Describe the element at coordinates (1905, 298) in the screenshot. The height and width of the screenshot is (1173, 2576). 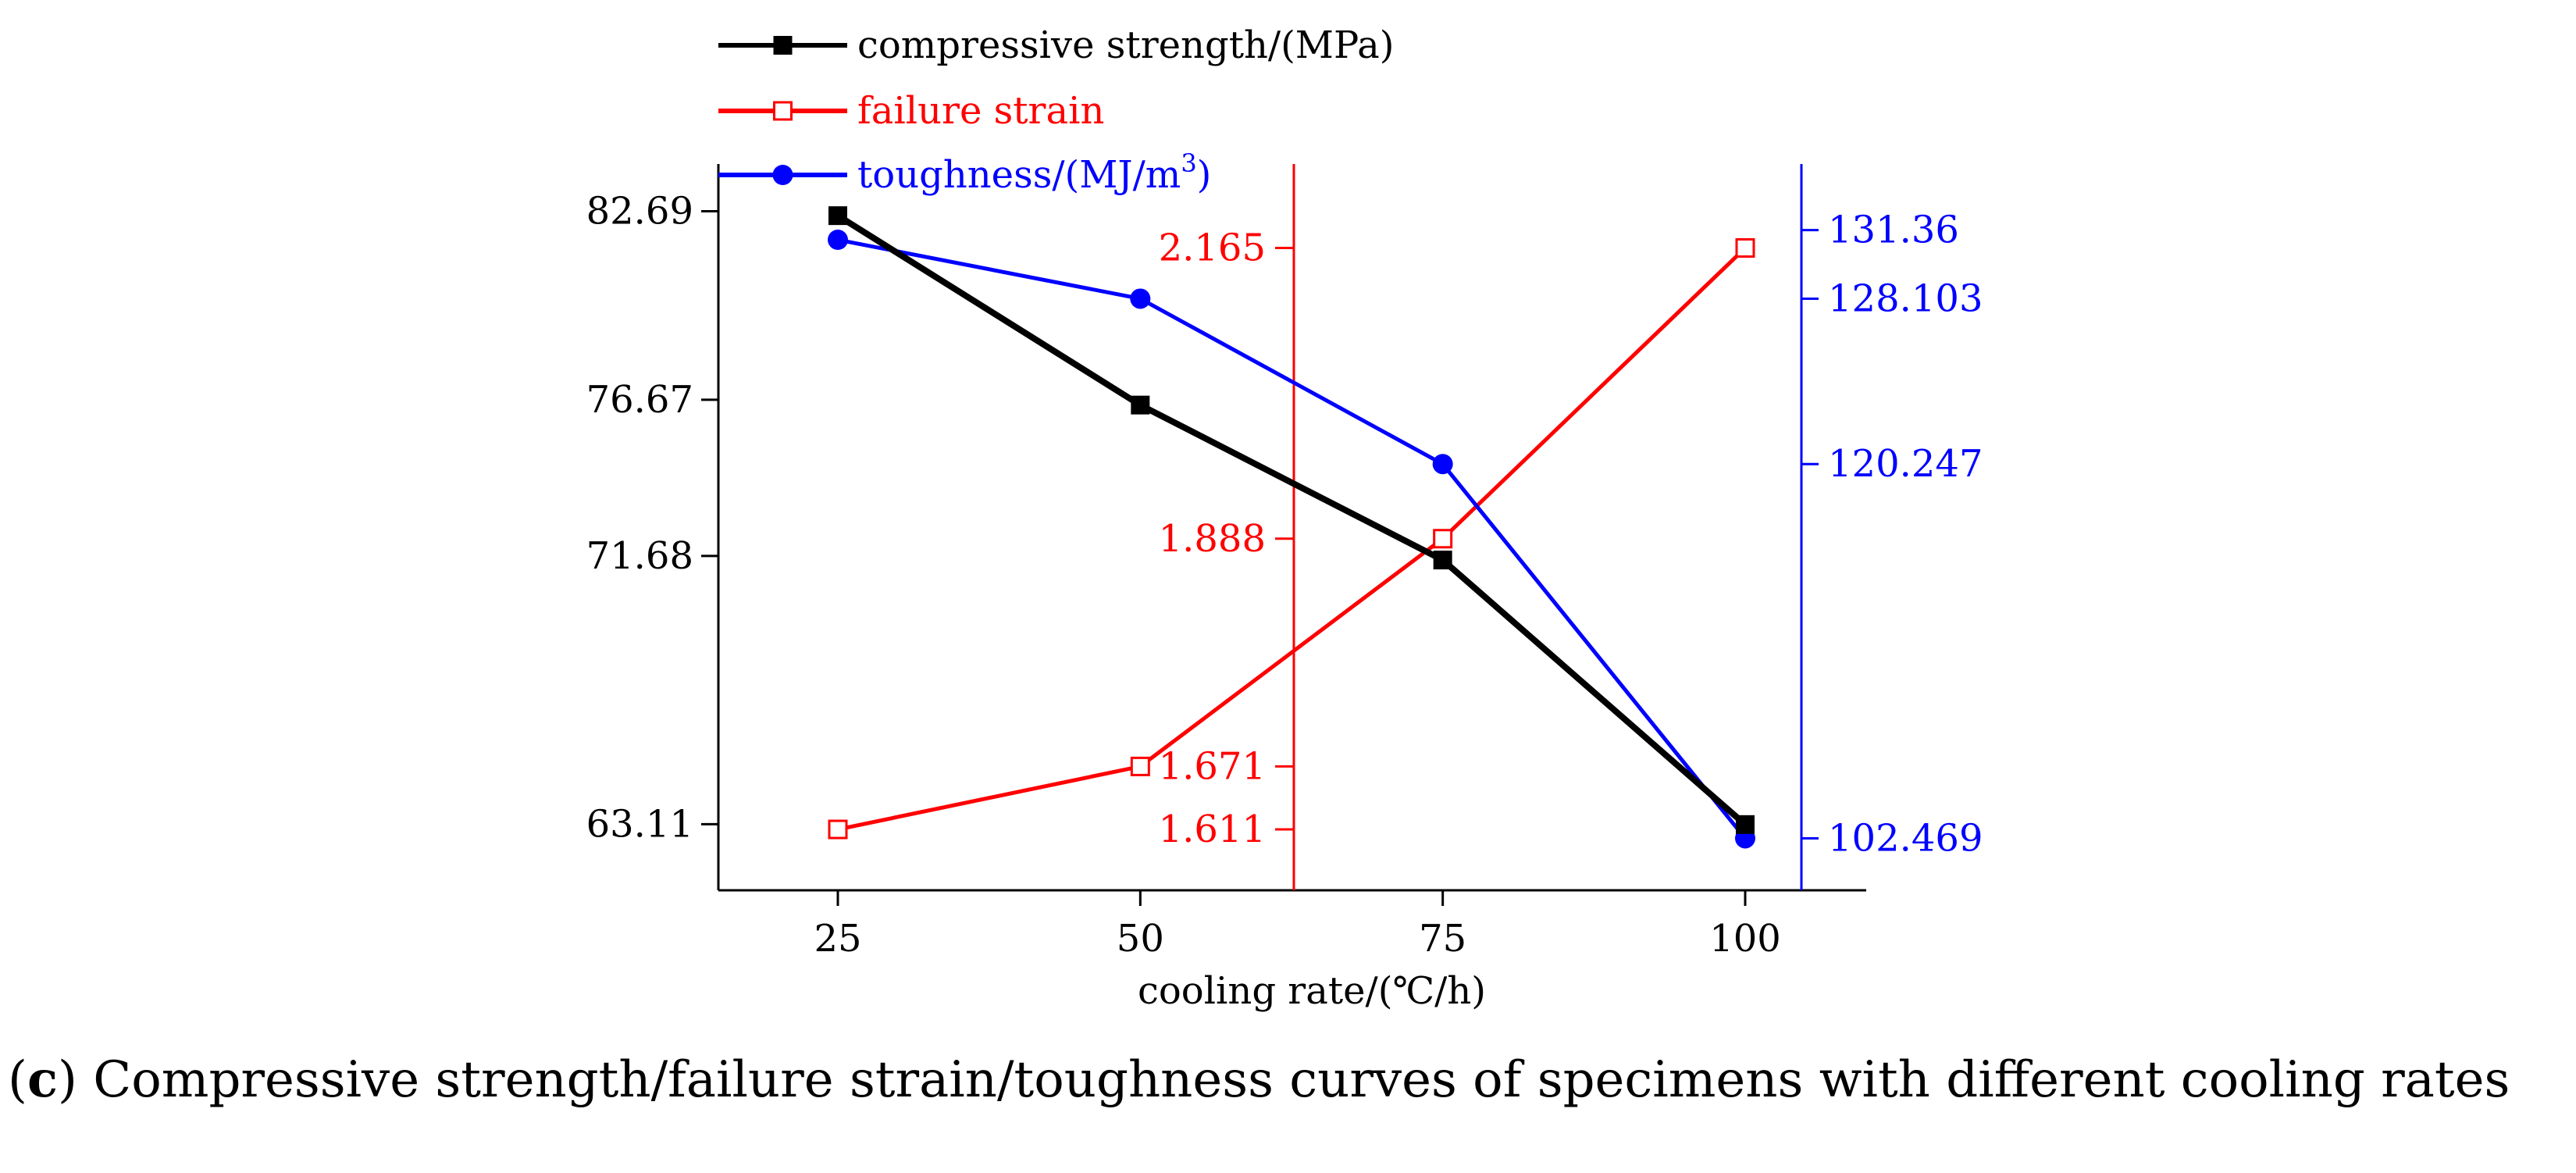
I see `right-tick-label-1: 128.103` at that location.